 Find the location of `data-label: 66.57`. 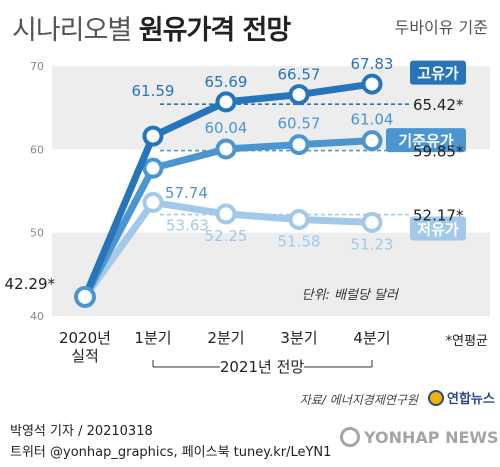

data-label: 66.57 is located at coordinates (299, 75).